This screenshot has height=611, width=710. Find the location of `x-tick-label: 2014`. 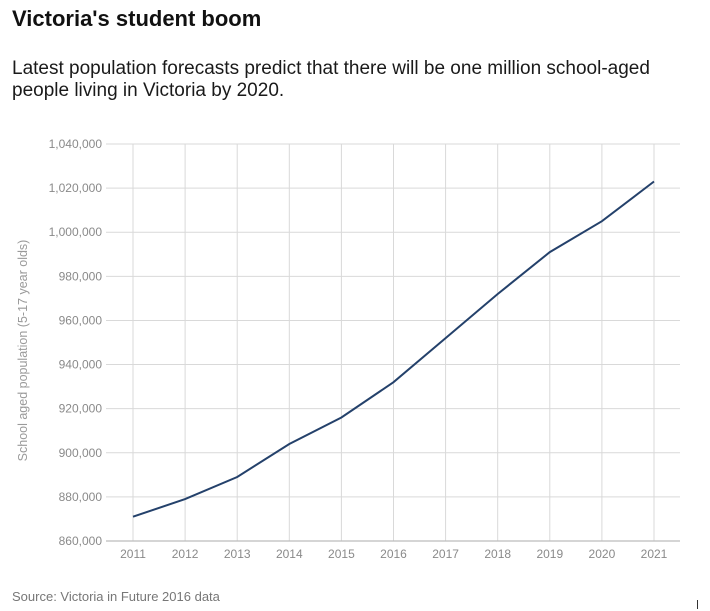

x-tick-label: 2014 is located at coordinates (289, 554).